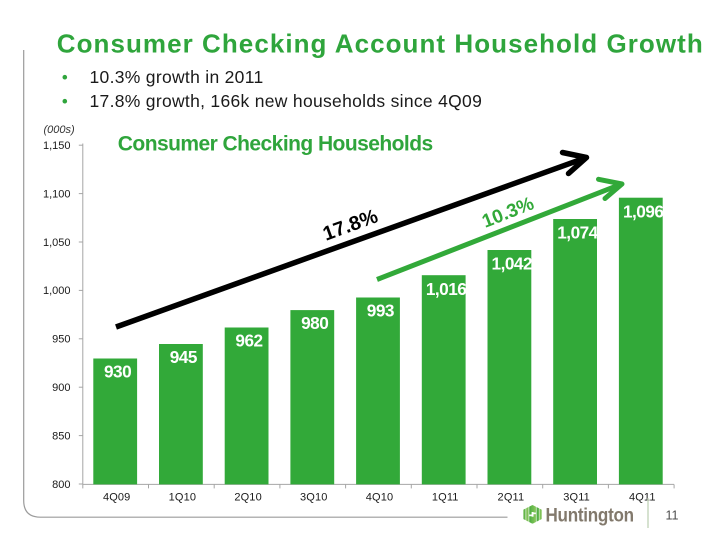 This screenshot has width=720, height=540. I want to click on svg-text: 3Q10, so click(314, 497).